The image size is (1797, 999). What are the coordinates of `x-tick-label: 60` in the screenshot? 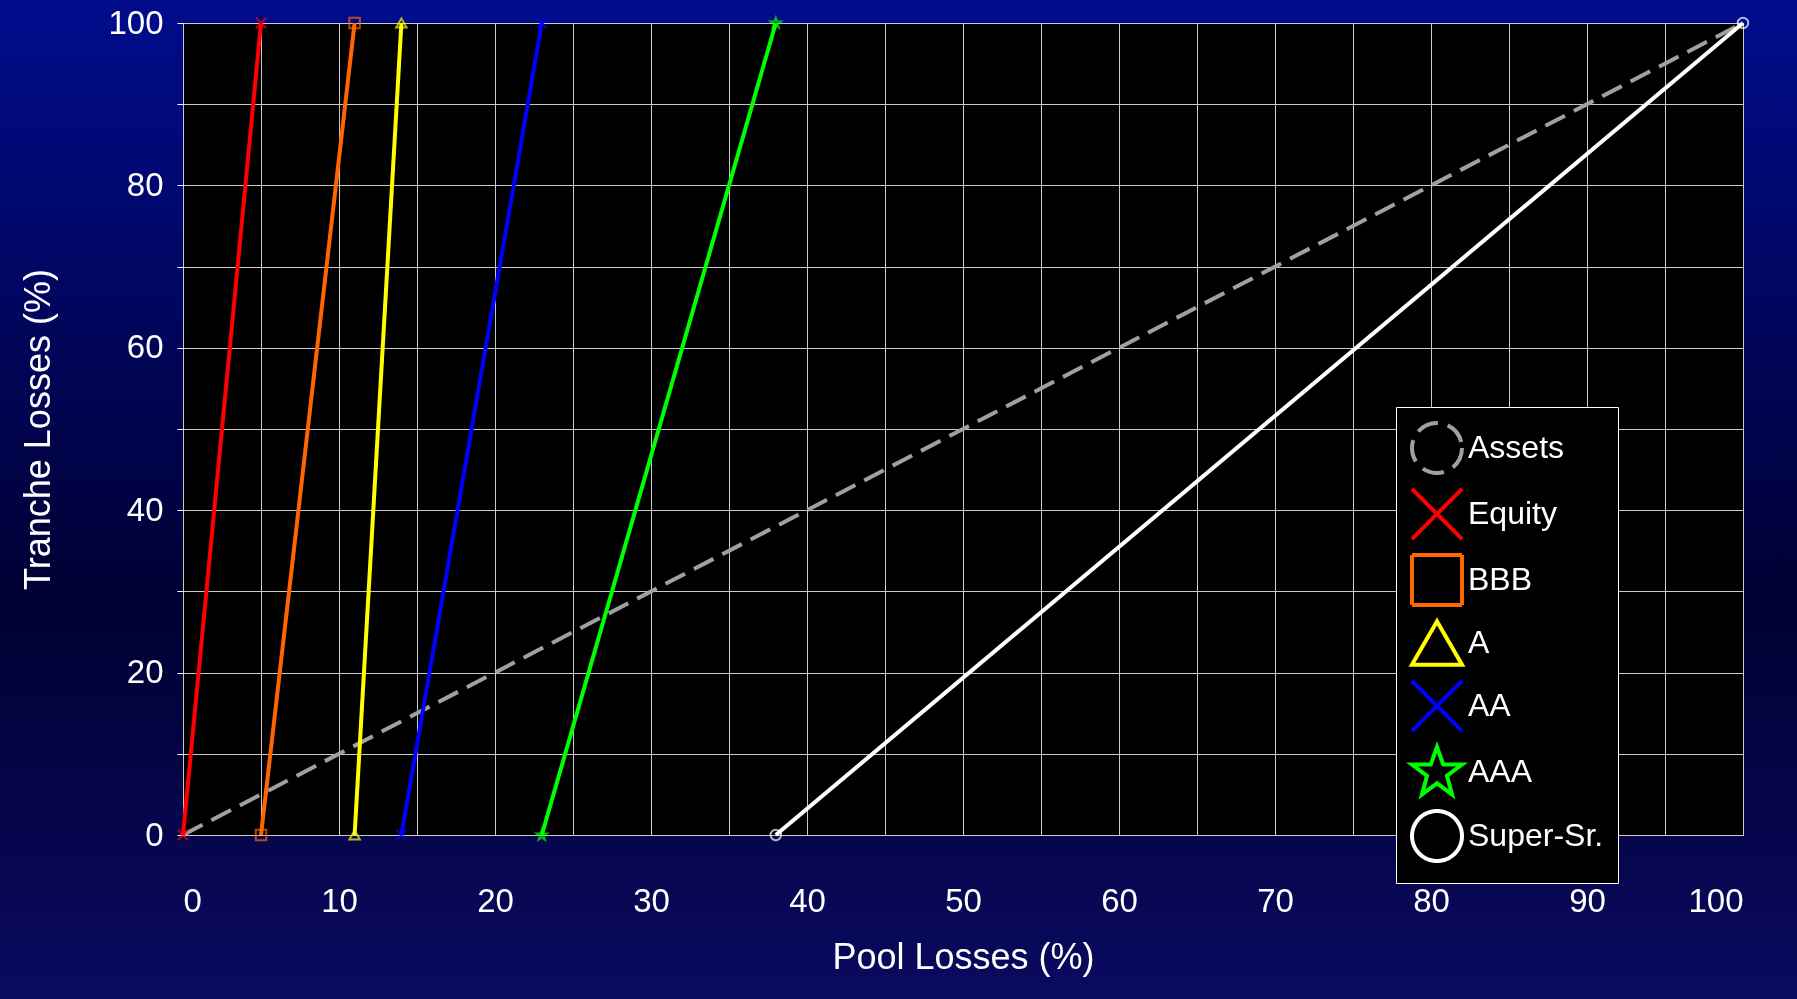 It's located at (1119, 900).